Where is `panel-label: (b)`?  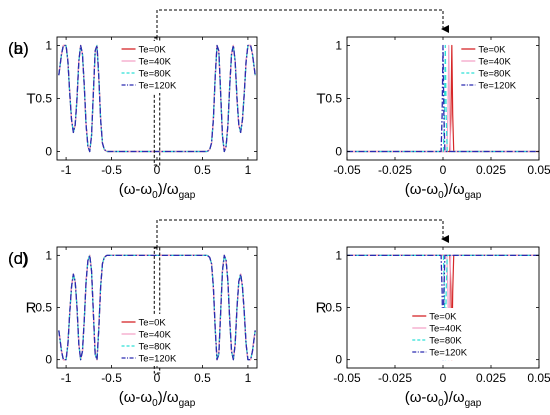
panel-label: (b) is located at coordinates (18, 48).